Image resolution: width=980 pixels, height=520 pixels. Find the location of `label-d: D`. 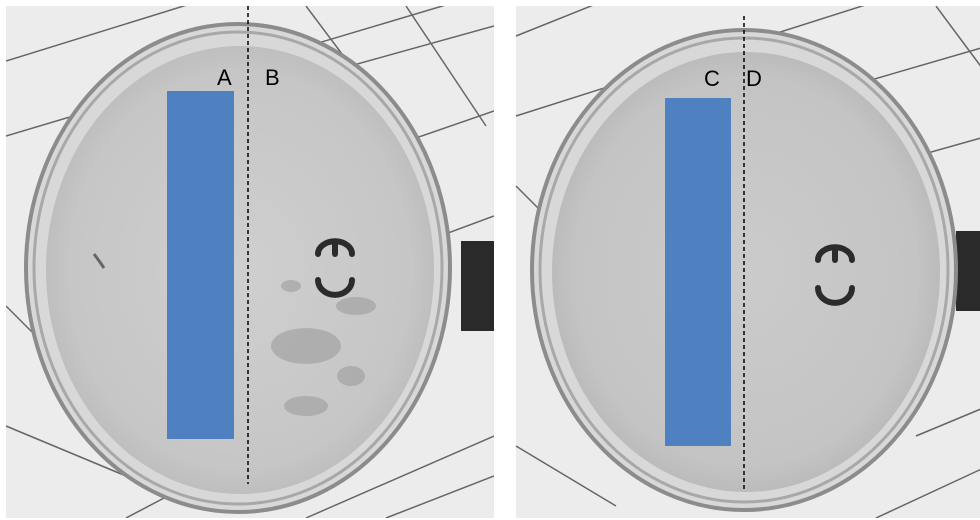

label-d: D is located at coordinates (754, 78).